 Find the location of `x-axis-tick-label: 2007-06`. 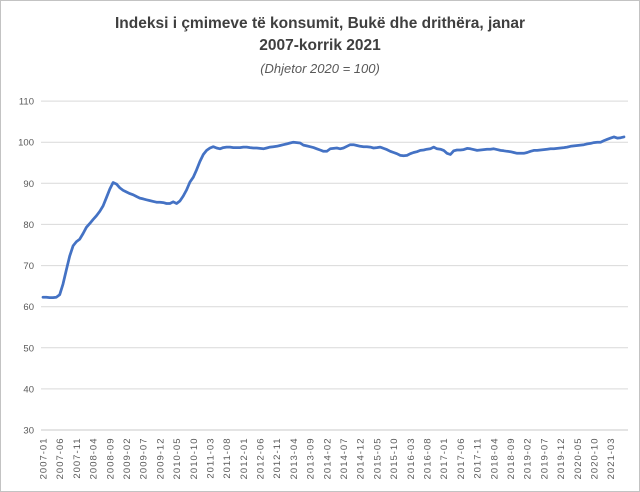

x-axis-tick-label: 2007-06 is located at coordinates (60, 459).